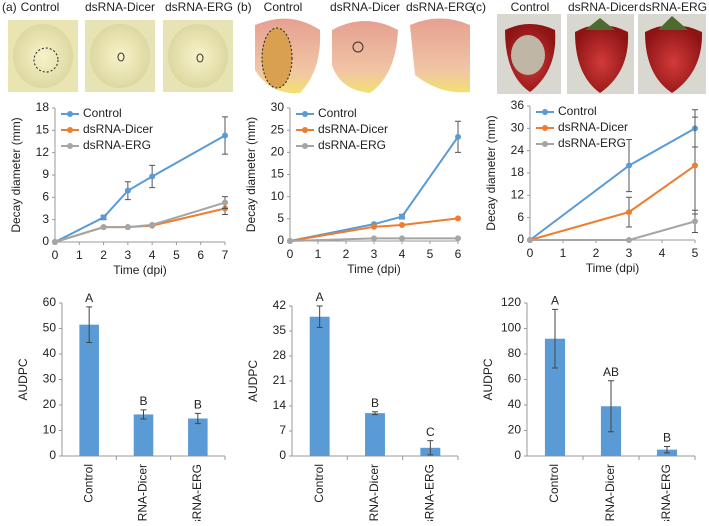  I want to click on lesion, so click(528, 55).